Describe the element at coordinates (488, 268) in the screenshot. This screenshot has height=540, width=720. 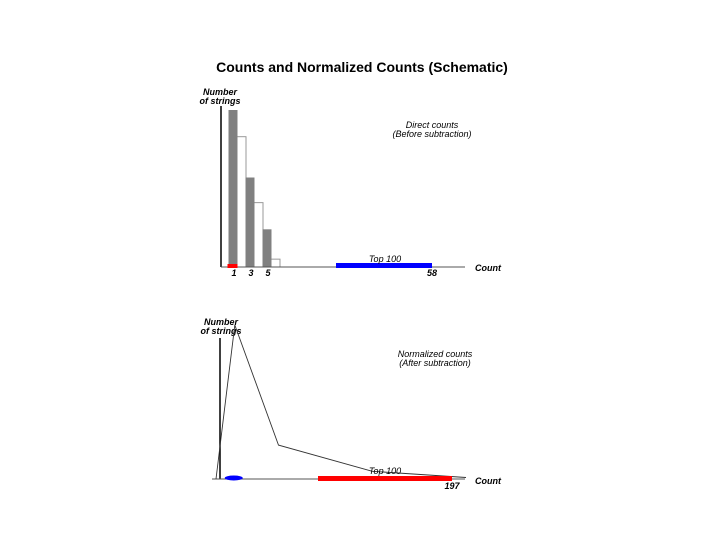
I see `top-xlabel: Count` at that location.